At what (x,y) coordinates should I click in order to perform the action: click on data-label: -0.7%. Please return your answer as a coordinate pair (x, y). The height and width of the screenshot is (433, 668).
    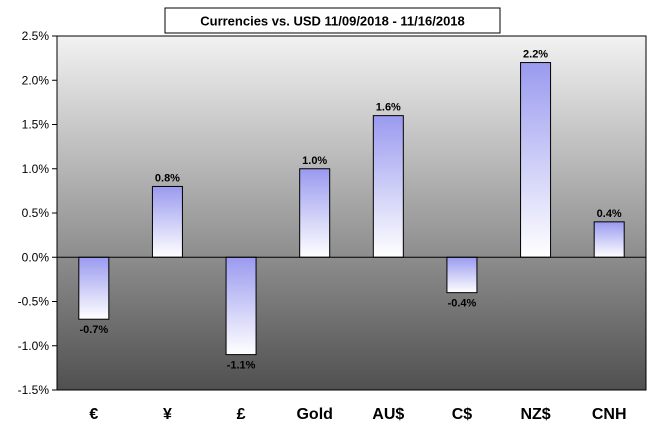
    Looking at the image, I should click on (93, 330).